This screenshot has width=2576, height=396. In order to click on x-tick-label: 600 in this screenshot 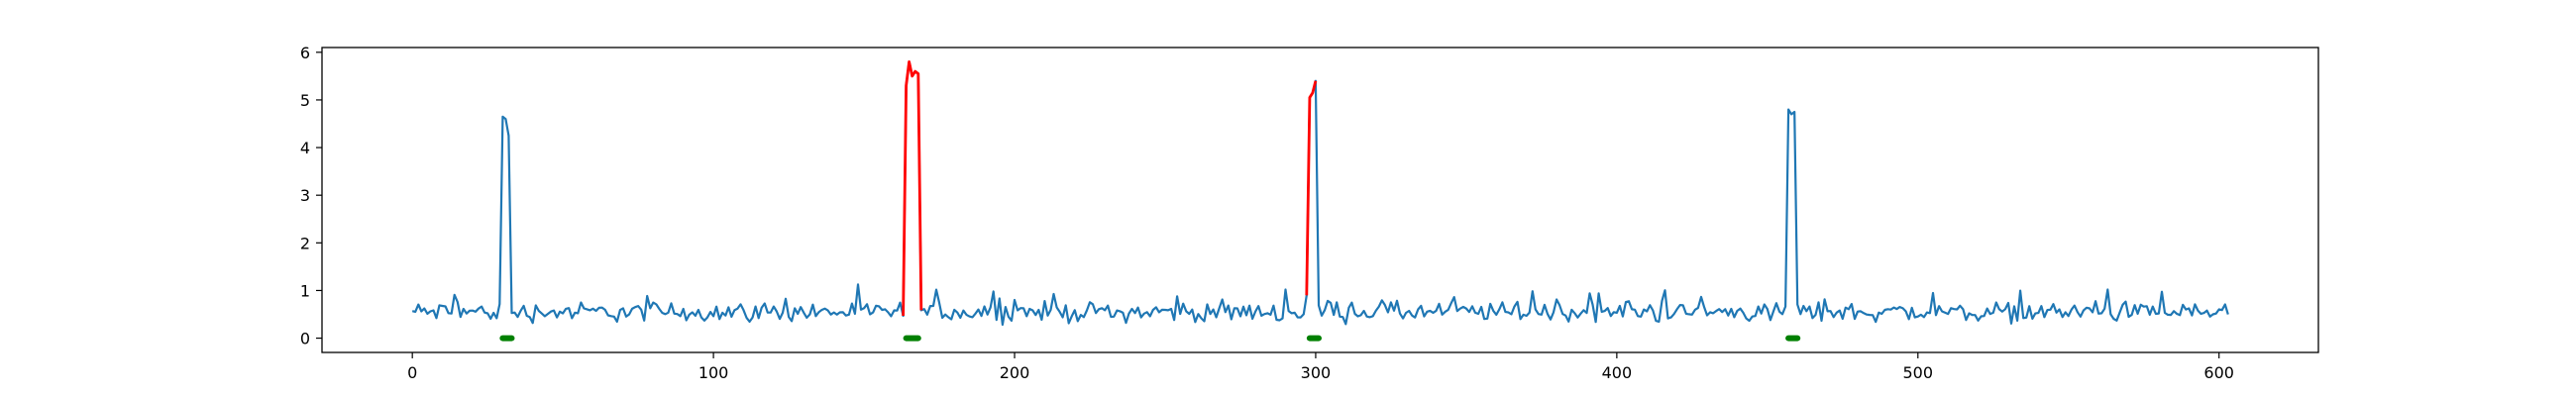, I will do `click(2218, 372)`.